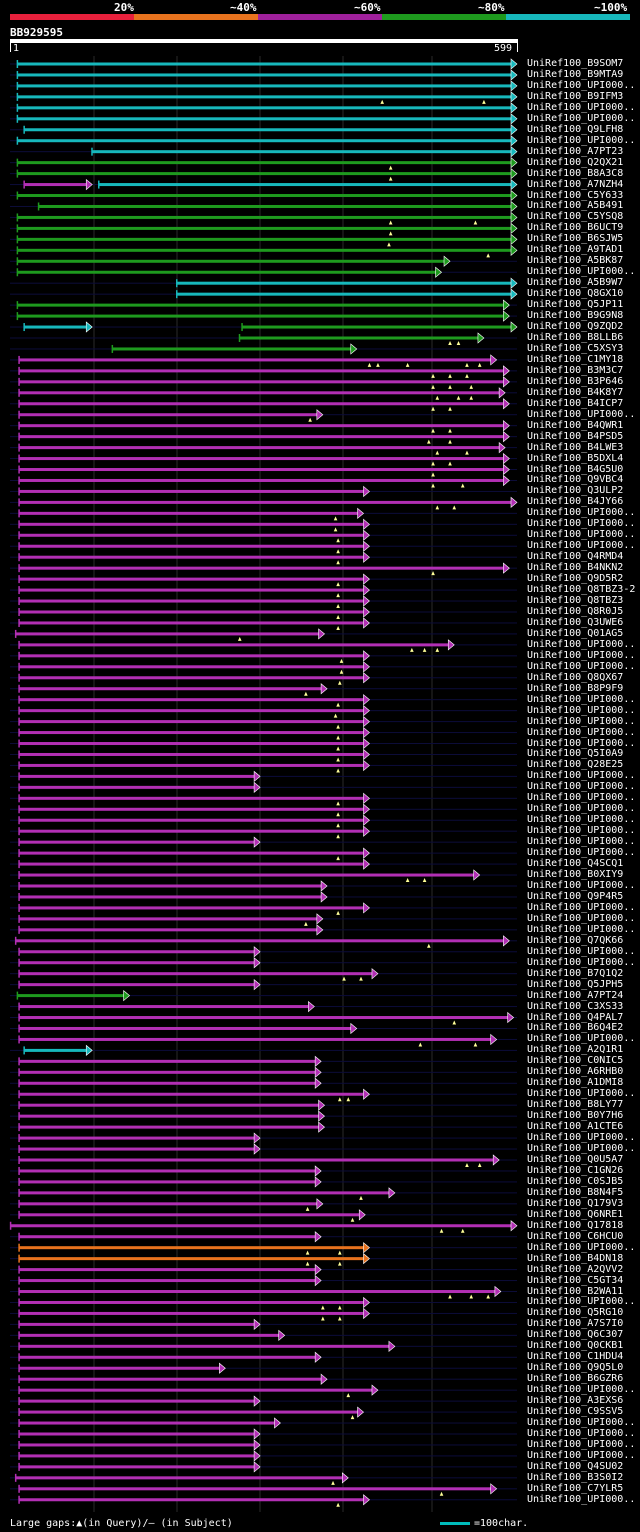 Image resolution: width=640 pixels, height=1532 pixels. What do you see at coordinates (581, 853) in the screenshot?
I see `hit-label-72: UniRef100_UPI000..` at bounding box center [581, 853].